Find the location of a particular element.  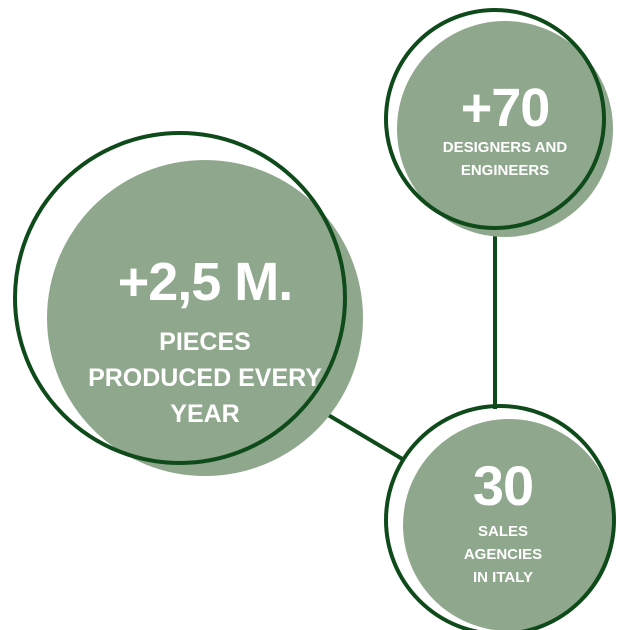

designers-outline-circle is located at coordinates (495, 119).